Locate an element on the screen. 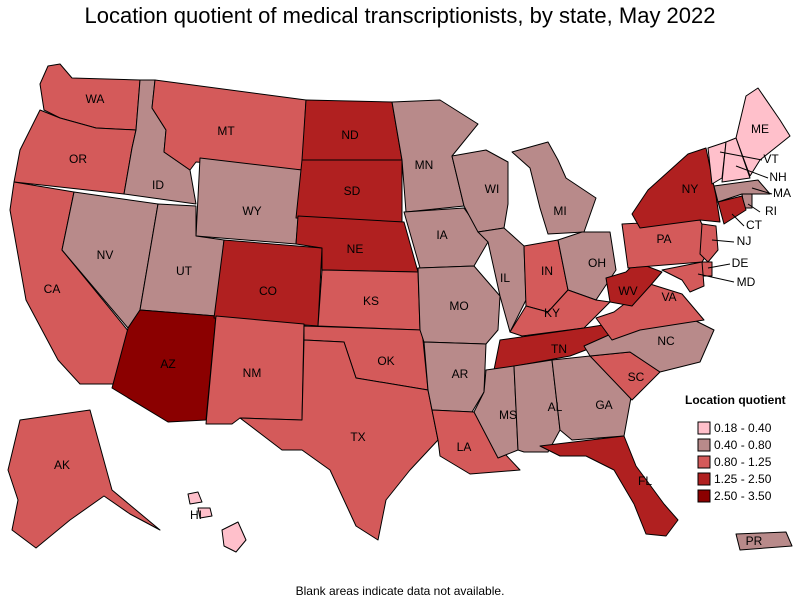 Image resolution: width=800 pixels, height=600 pixels. state-label-nm: NM is located at coordinates (252, 373).